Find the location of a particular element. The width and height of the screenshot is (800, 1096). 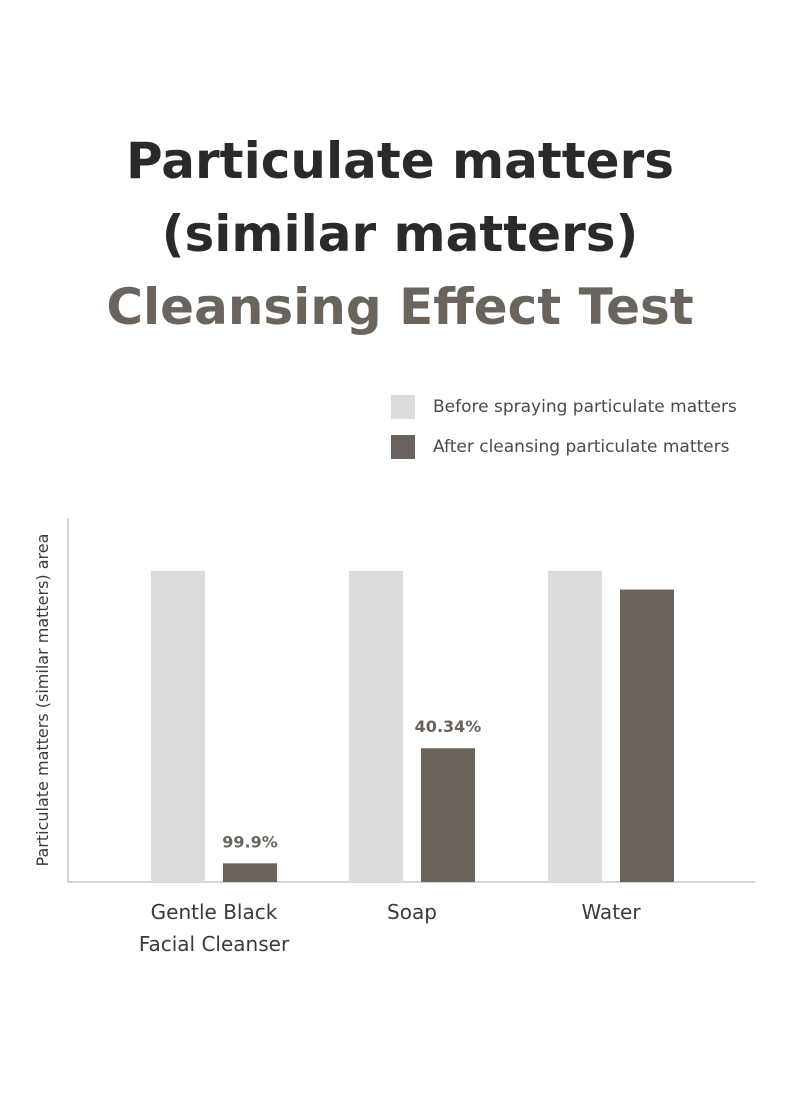

x-tick-label-1-0: Soap is located at coordinates (412, 912).